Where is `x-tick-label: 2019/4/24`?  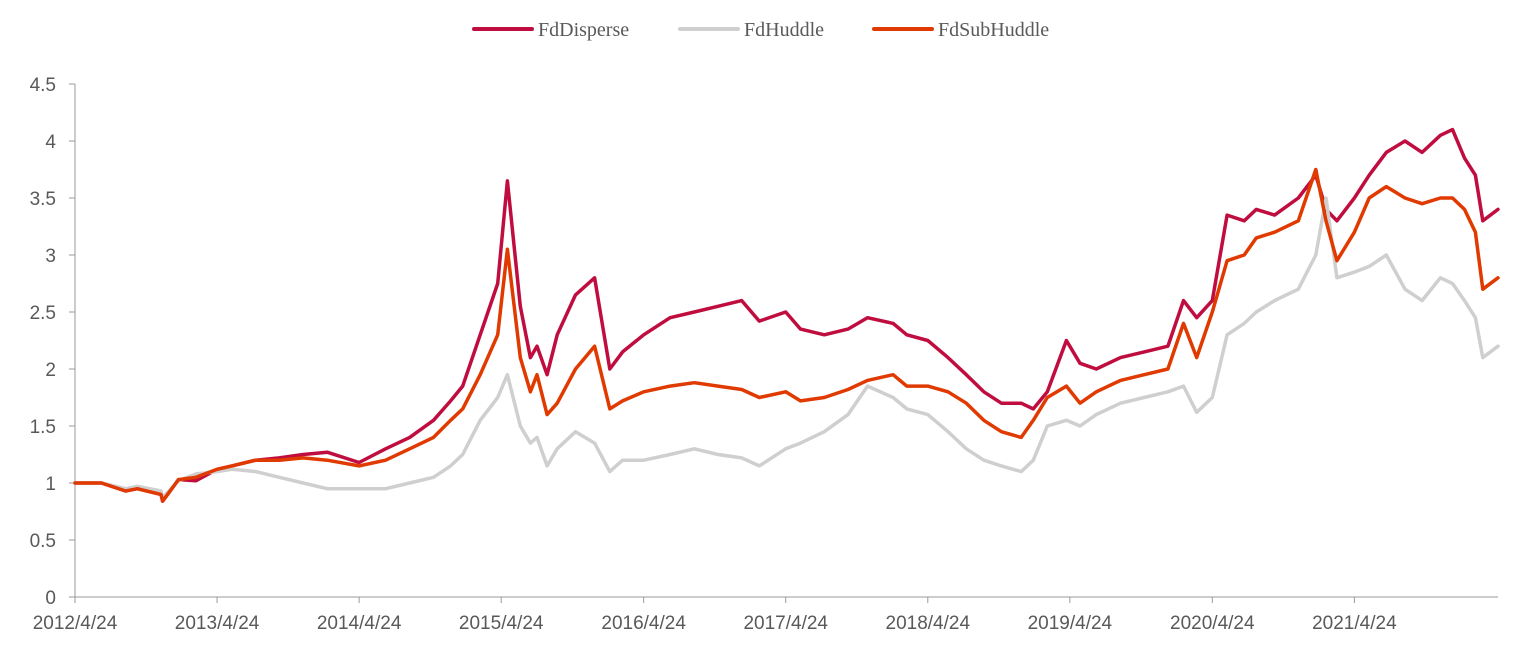 x-tick-label: 2019/4/24 is located at coordinates (1070, 623).